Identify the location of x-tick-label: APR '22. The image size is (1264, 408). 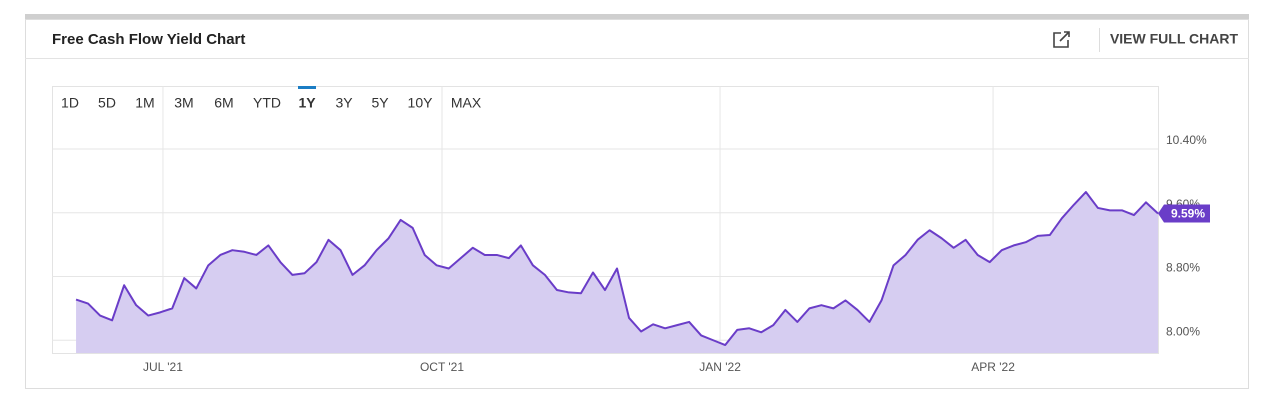
(993, 367).